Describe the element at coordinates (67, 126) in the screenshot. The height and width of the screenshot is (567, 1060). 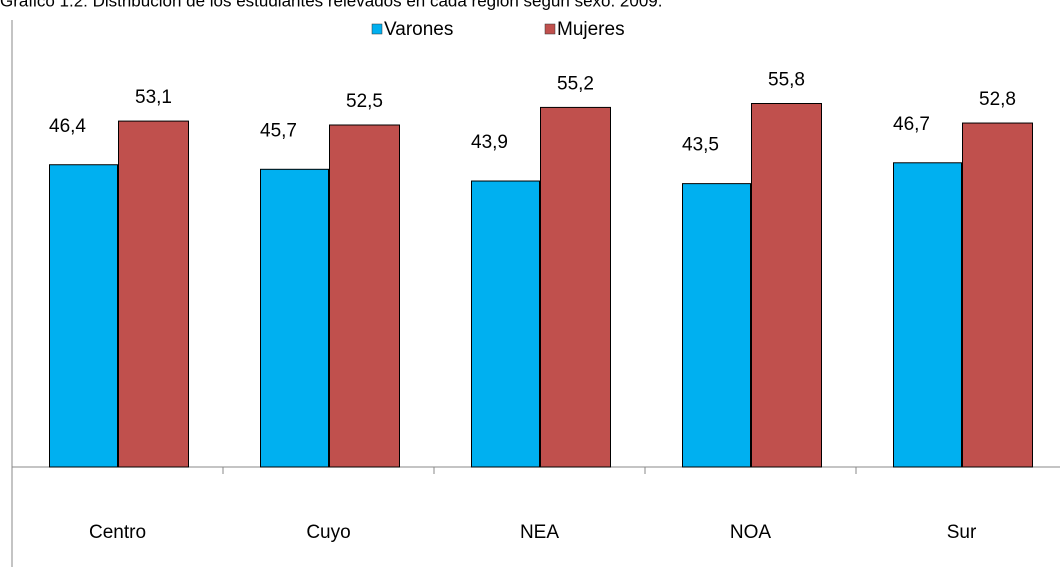
I see `value-label: 46,4` at that location.